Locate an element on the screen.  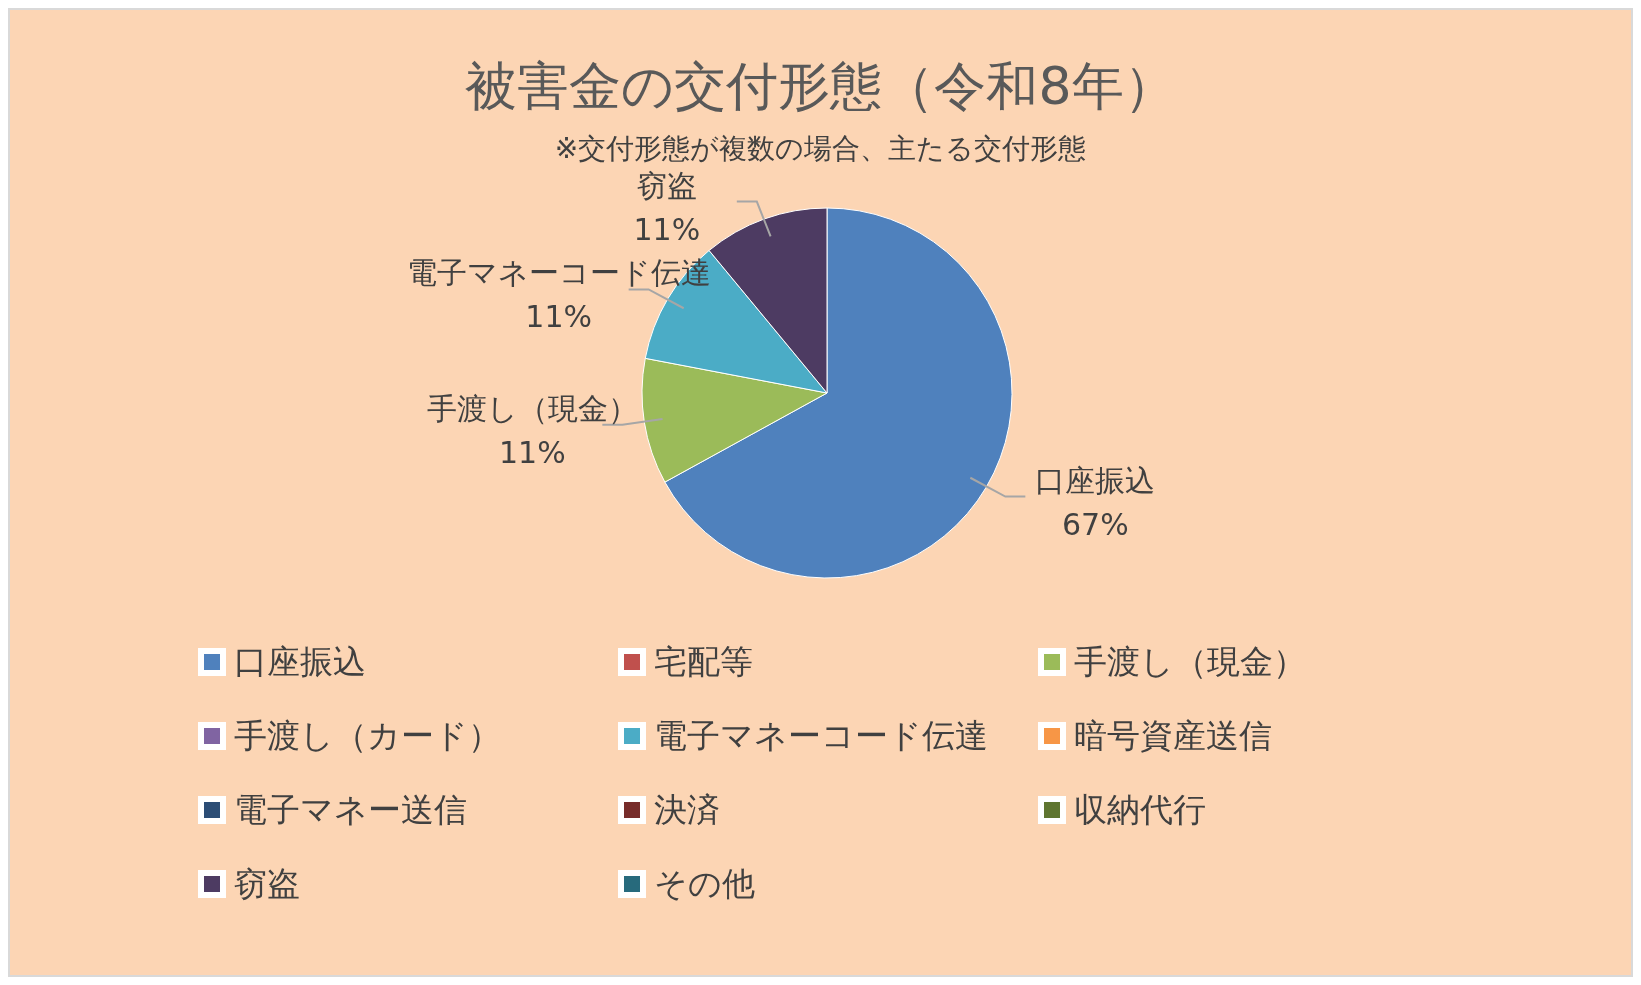
slice-label: 窃盗 is located at coordinates (666, 185).